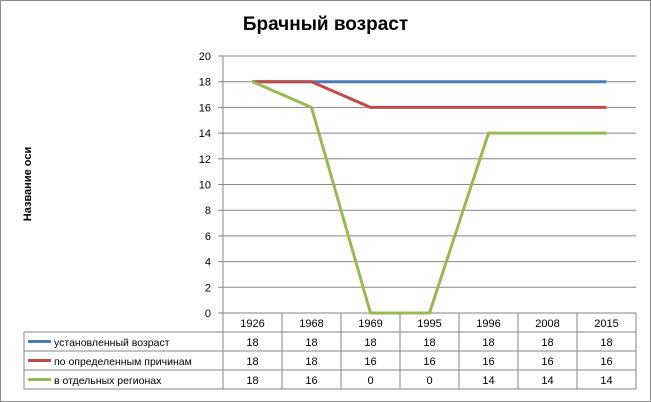 Image resolution: width=651 pixels, height=402 pixels. Describe the element at coordinates (208, 263) in the screenshot. I see `y-tick-label: 4` at that location.